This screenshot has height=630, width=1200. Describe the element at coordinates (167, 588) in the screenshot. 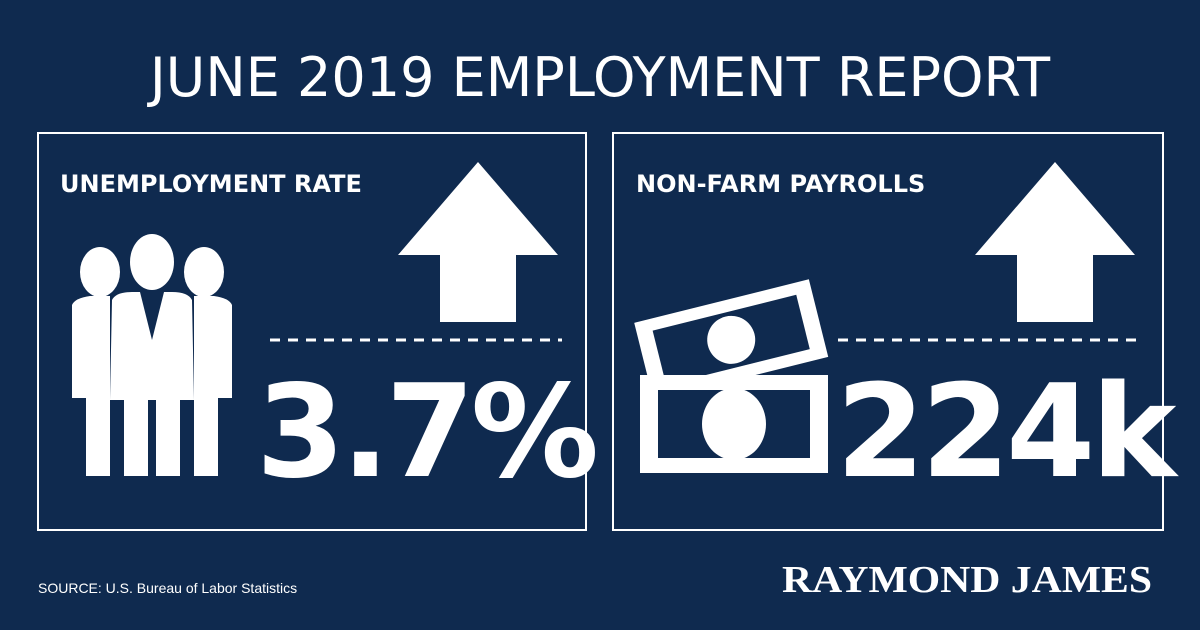

I see `source: SOURCE: U.S. Bureau of Labor Statistics` at that location.